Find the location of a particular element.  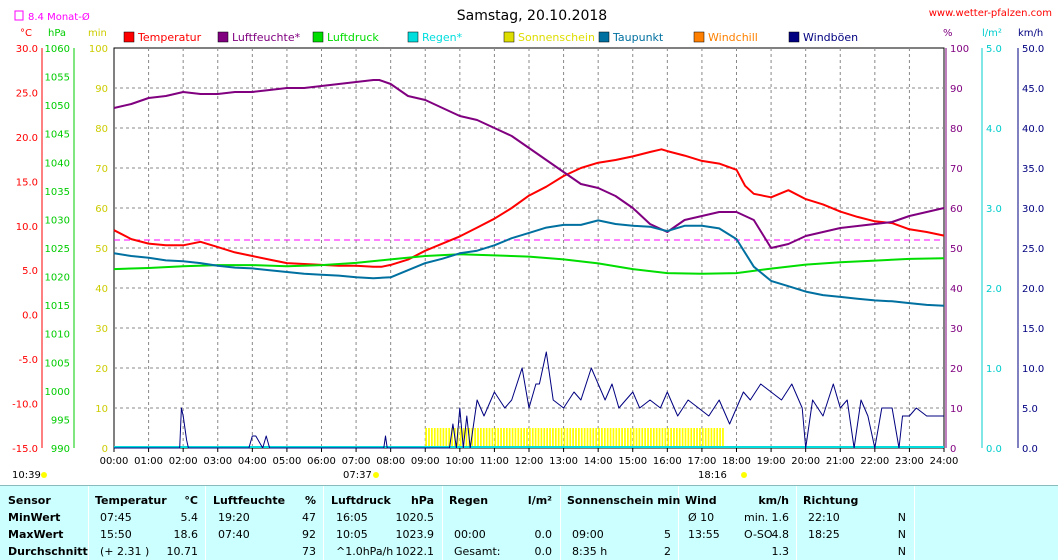

sunrise-label: 07:37 is located at coordinates (357, 475).